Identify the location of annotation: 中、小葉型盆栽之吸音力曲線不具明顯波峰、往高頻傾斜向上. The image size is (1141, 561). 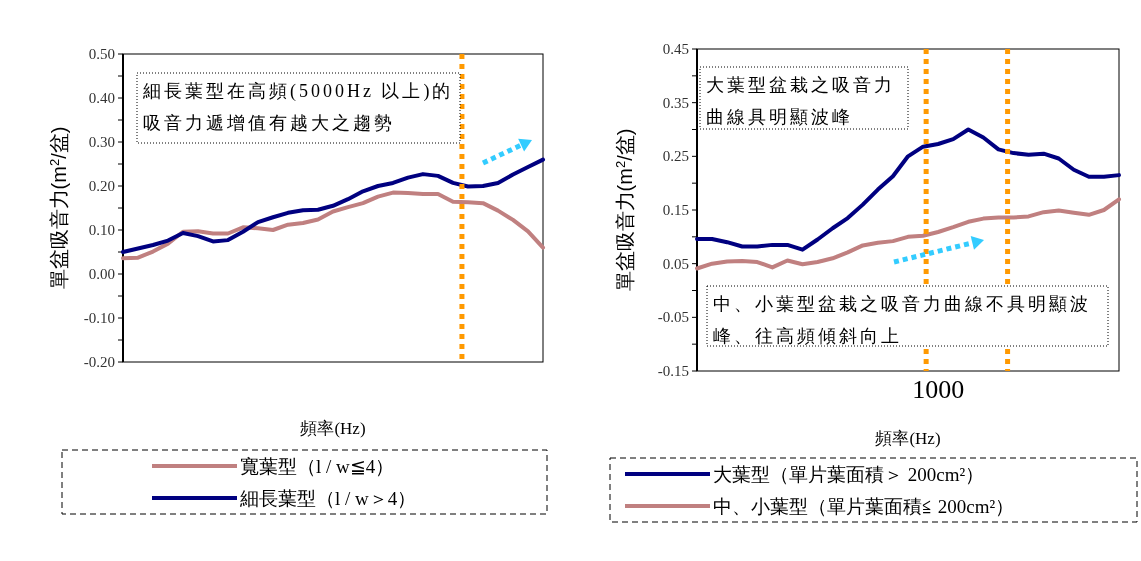
(902, 320).